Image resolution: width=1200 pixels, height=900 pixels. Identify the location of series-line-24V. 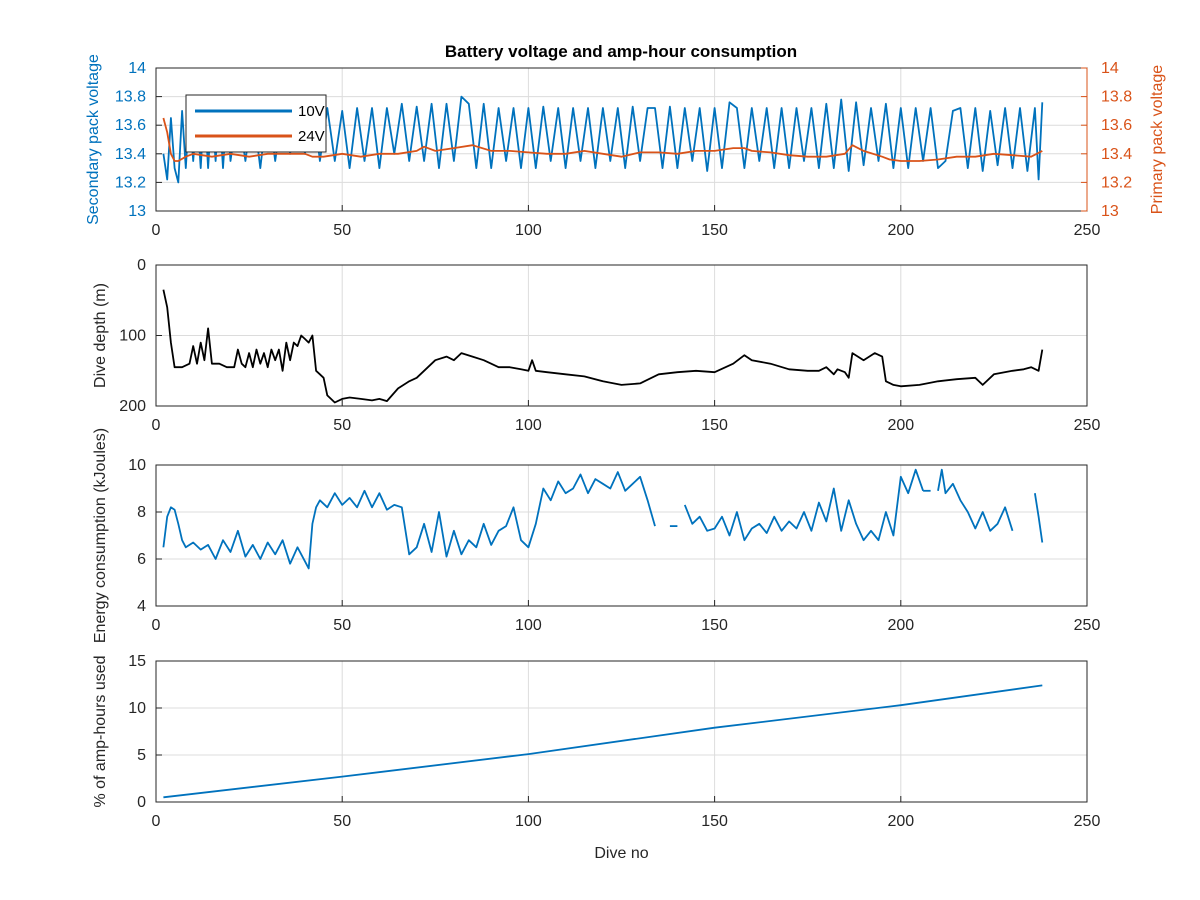
(602, 139).